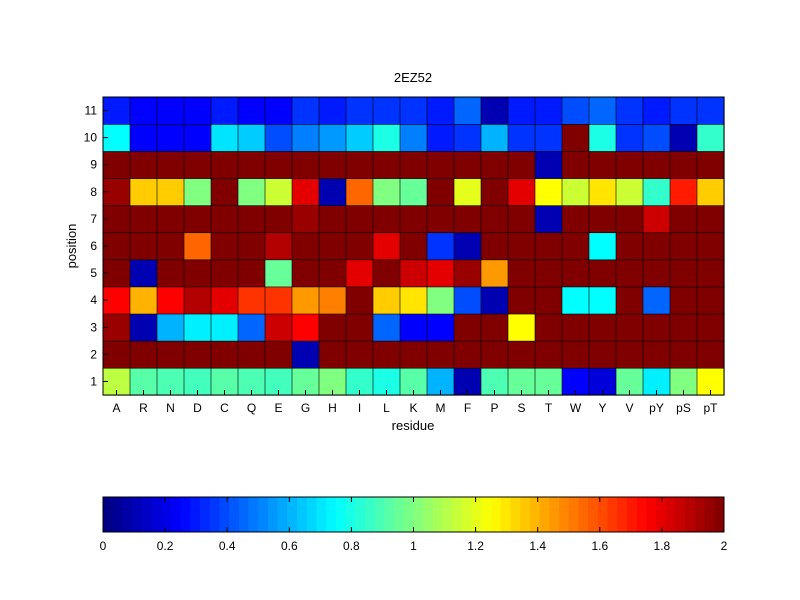 Image resolution: width=800 pixels, height=600 pixels. What do you see at coordinates (93, 273) in the screenshot?
I see `y-tick-label: 5` at bounding box center [93, 273].